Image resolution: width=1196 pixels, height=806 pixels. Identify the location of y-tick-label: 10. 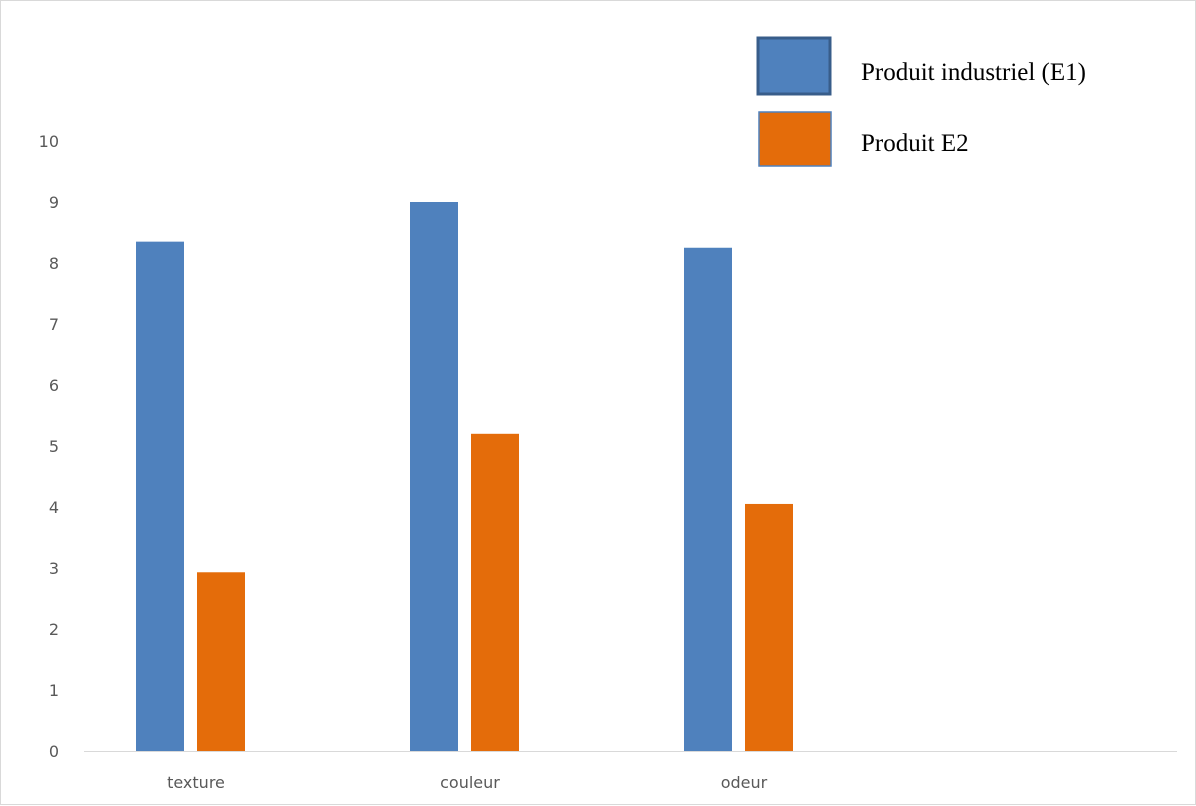
(49, 141).